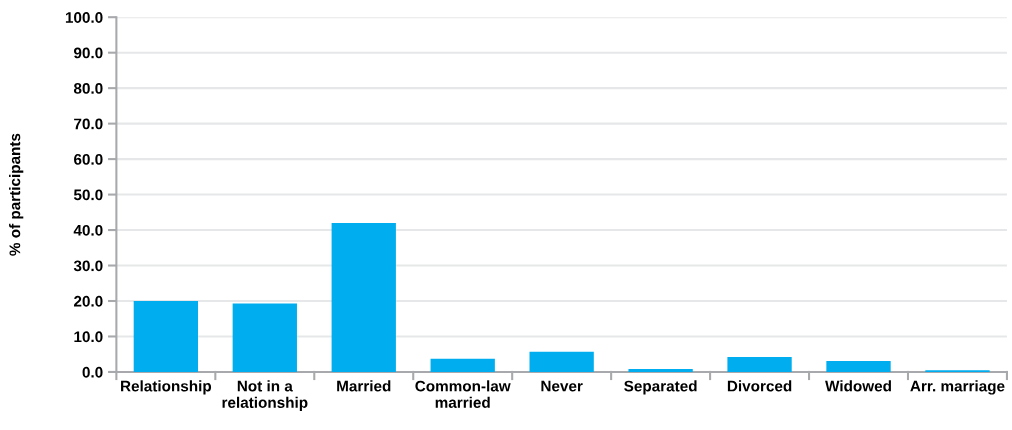 The height and width of the screenshot is (430, 1012). I want to click on x-tick-label: Married, so click(364, 386).